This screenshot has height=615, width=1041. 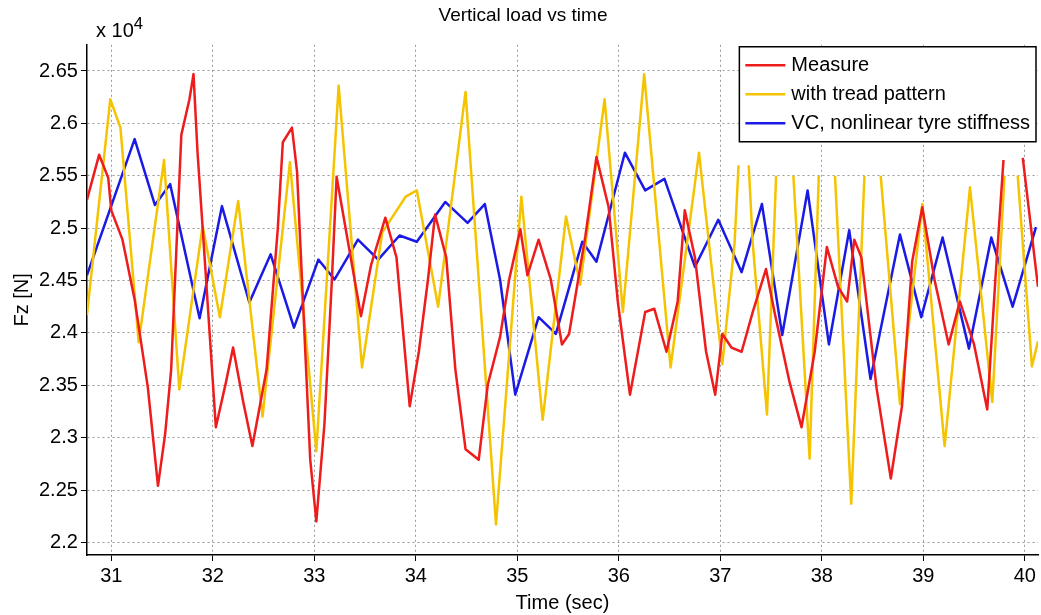 What do you see at coordinates (911, 121) in the screenshot?
I see `legend-label: VC, nonlinear tyre stiffness` at bounding box center [911, 121].